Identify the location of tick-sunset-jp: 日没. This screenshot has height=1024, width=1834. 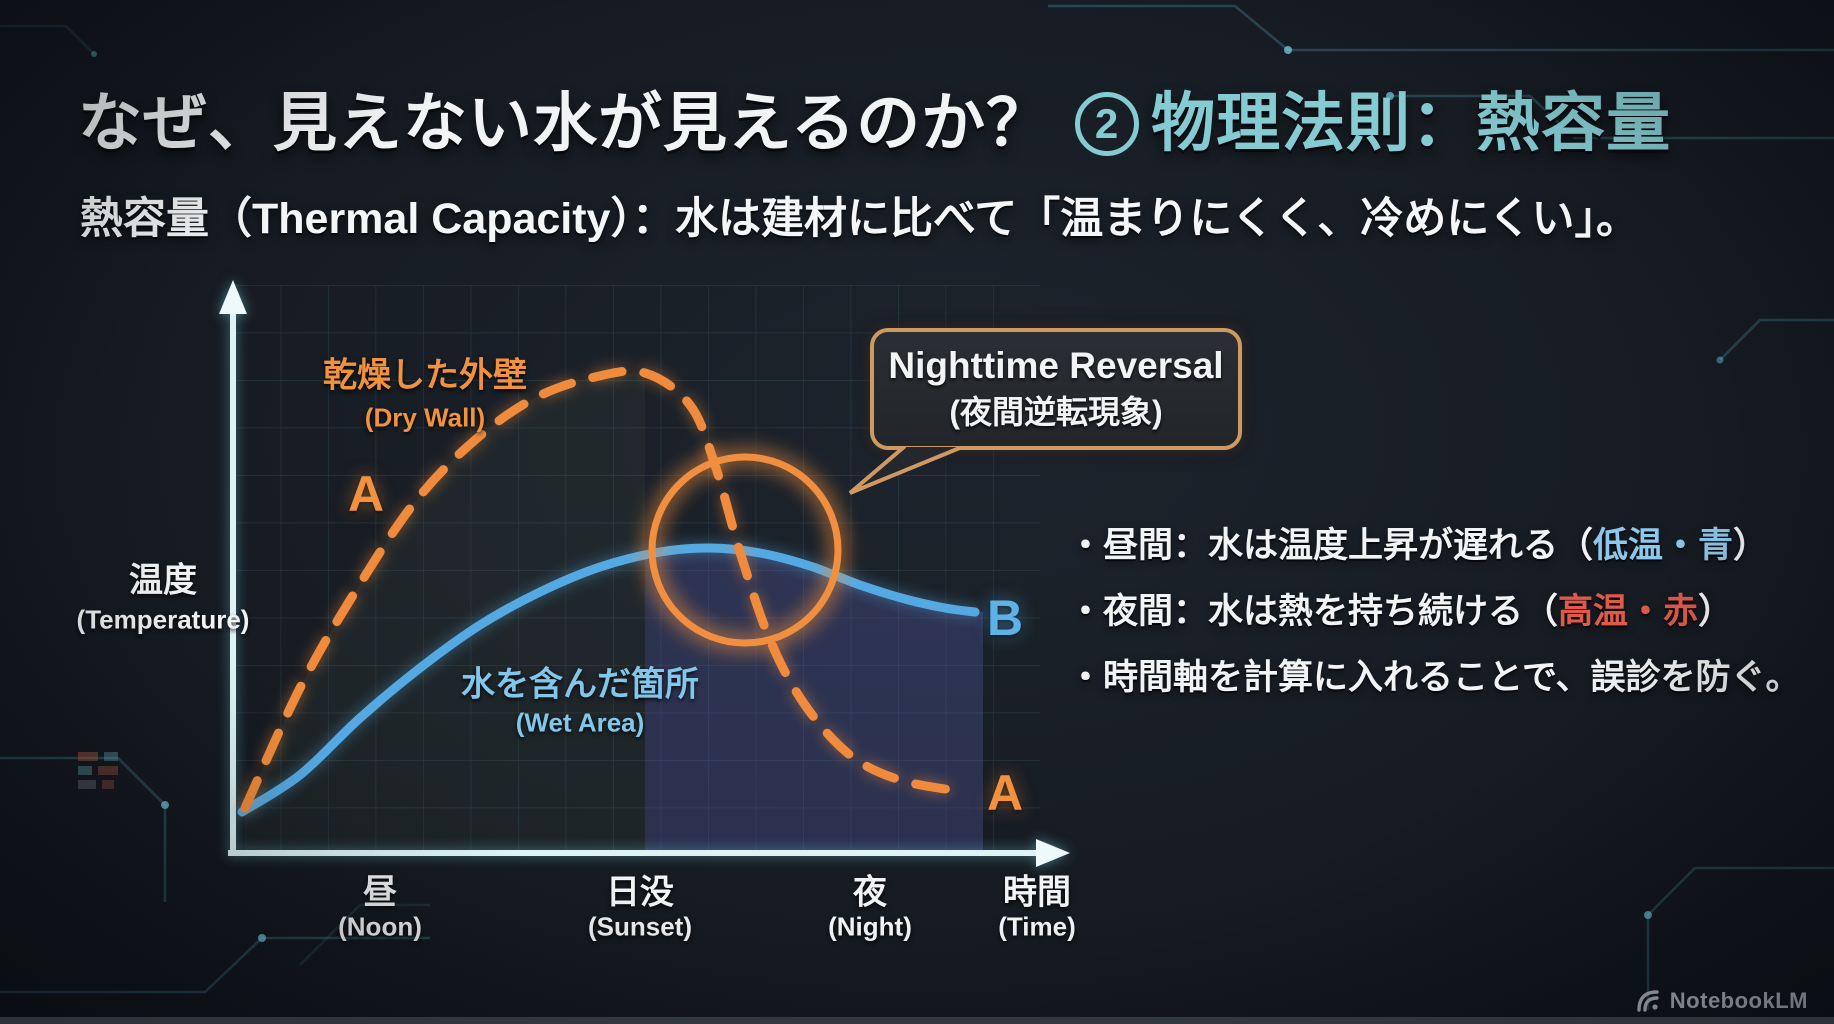
(640, 892).